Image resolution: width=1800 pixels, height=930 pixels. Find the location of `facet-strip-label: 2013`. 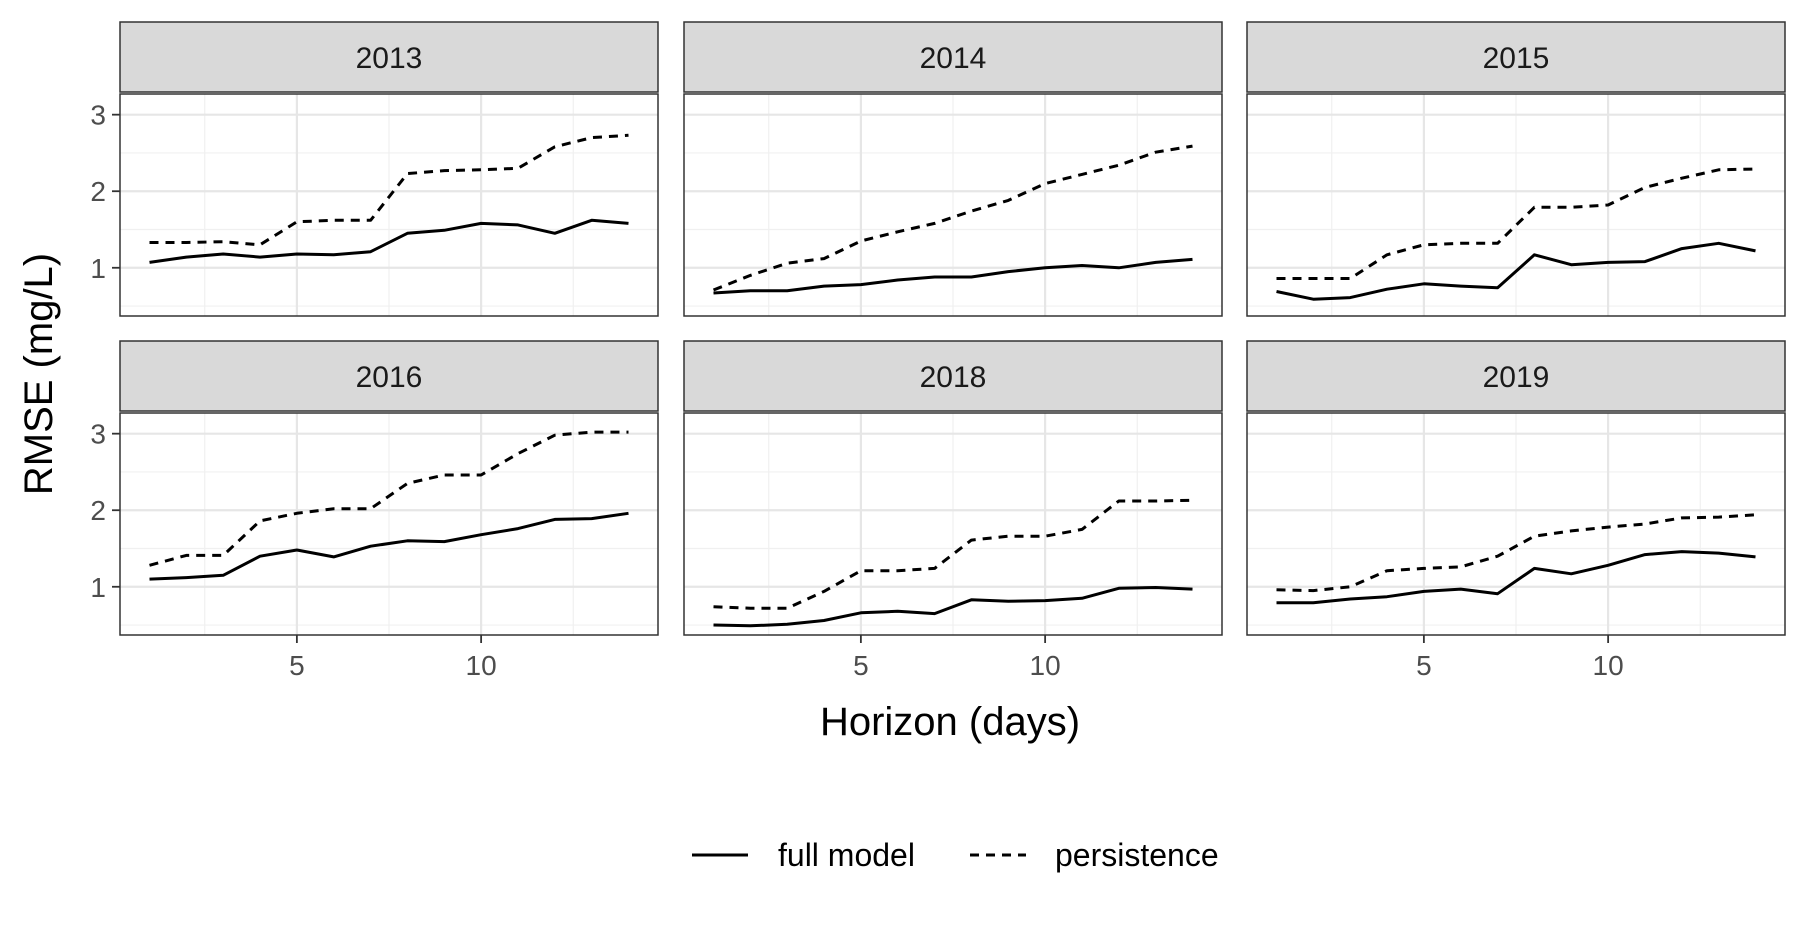

facet-strip-label: 2013 is located at coordinates (389, 58).